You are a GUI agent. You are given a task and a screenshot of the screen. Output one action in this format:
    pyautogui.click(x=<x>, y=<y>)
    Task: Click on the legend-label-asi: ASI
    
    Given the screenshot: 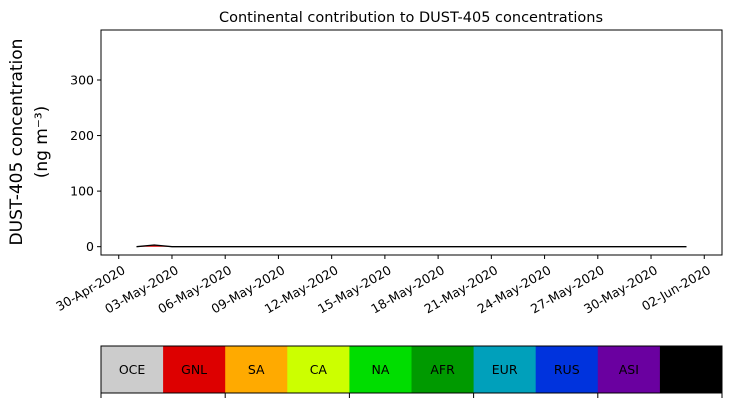 What is the action you would take?
    pyautogui.click(x=629, y=369)
    